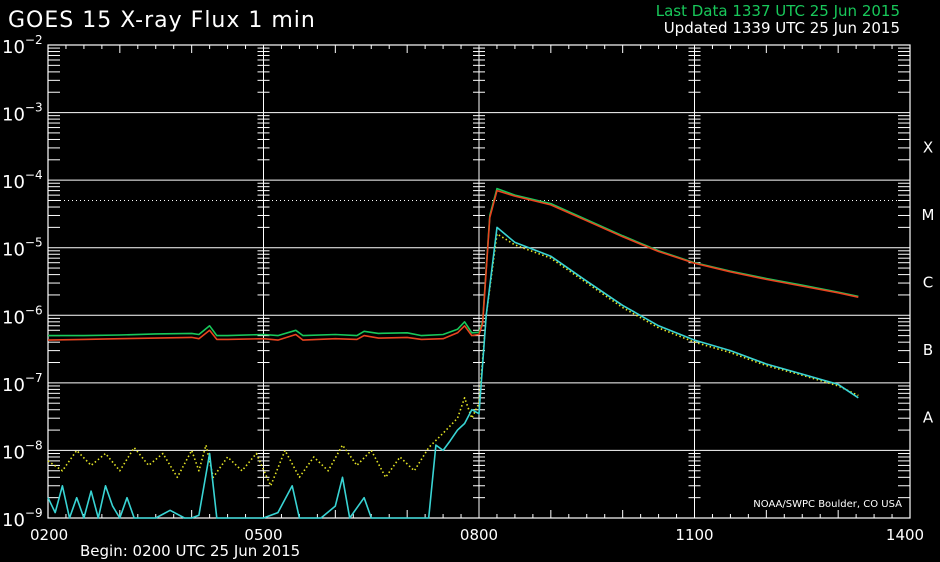  Describe the element at coordinates (162, 20) in the screenshot. I see `chart-title: GOES 15 X-ray Flux 1 min` at that location.